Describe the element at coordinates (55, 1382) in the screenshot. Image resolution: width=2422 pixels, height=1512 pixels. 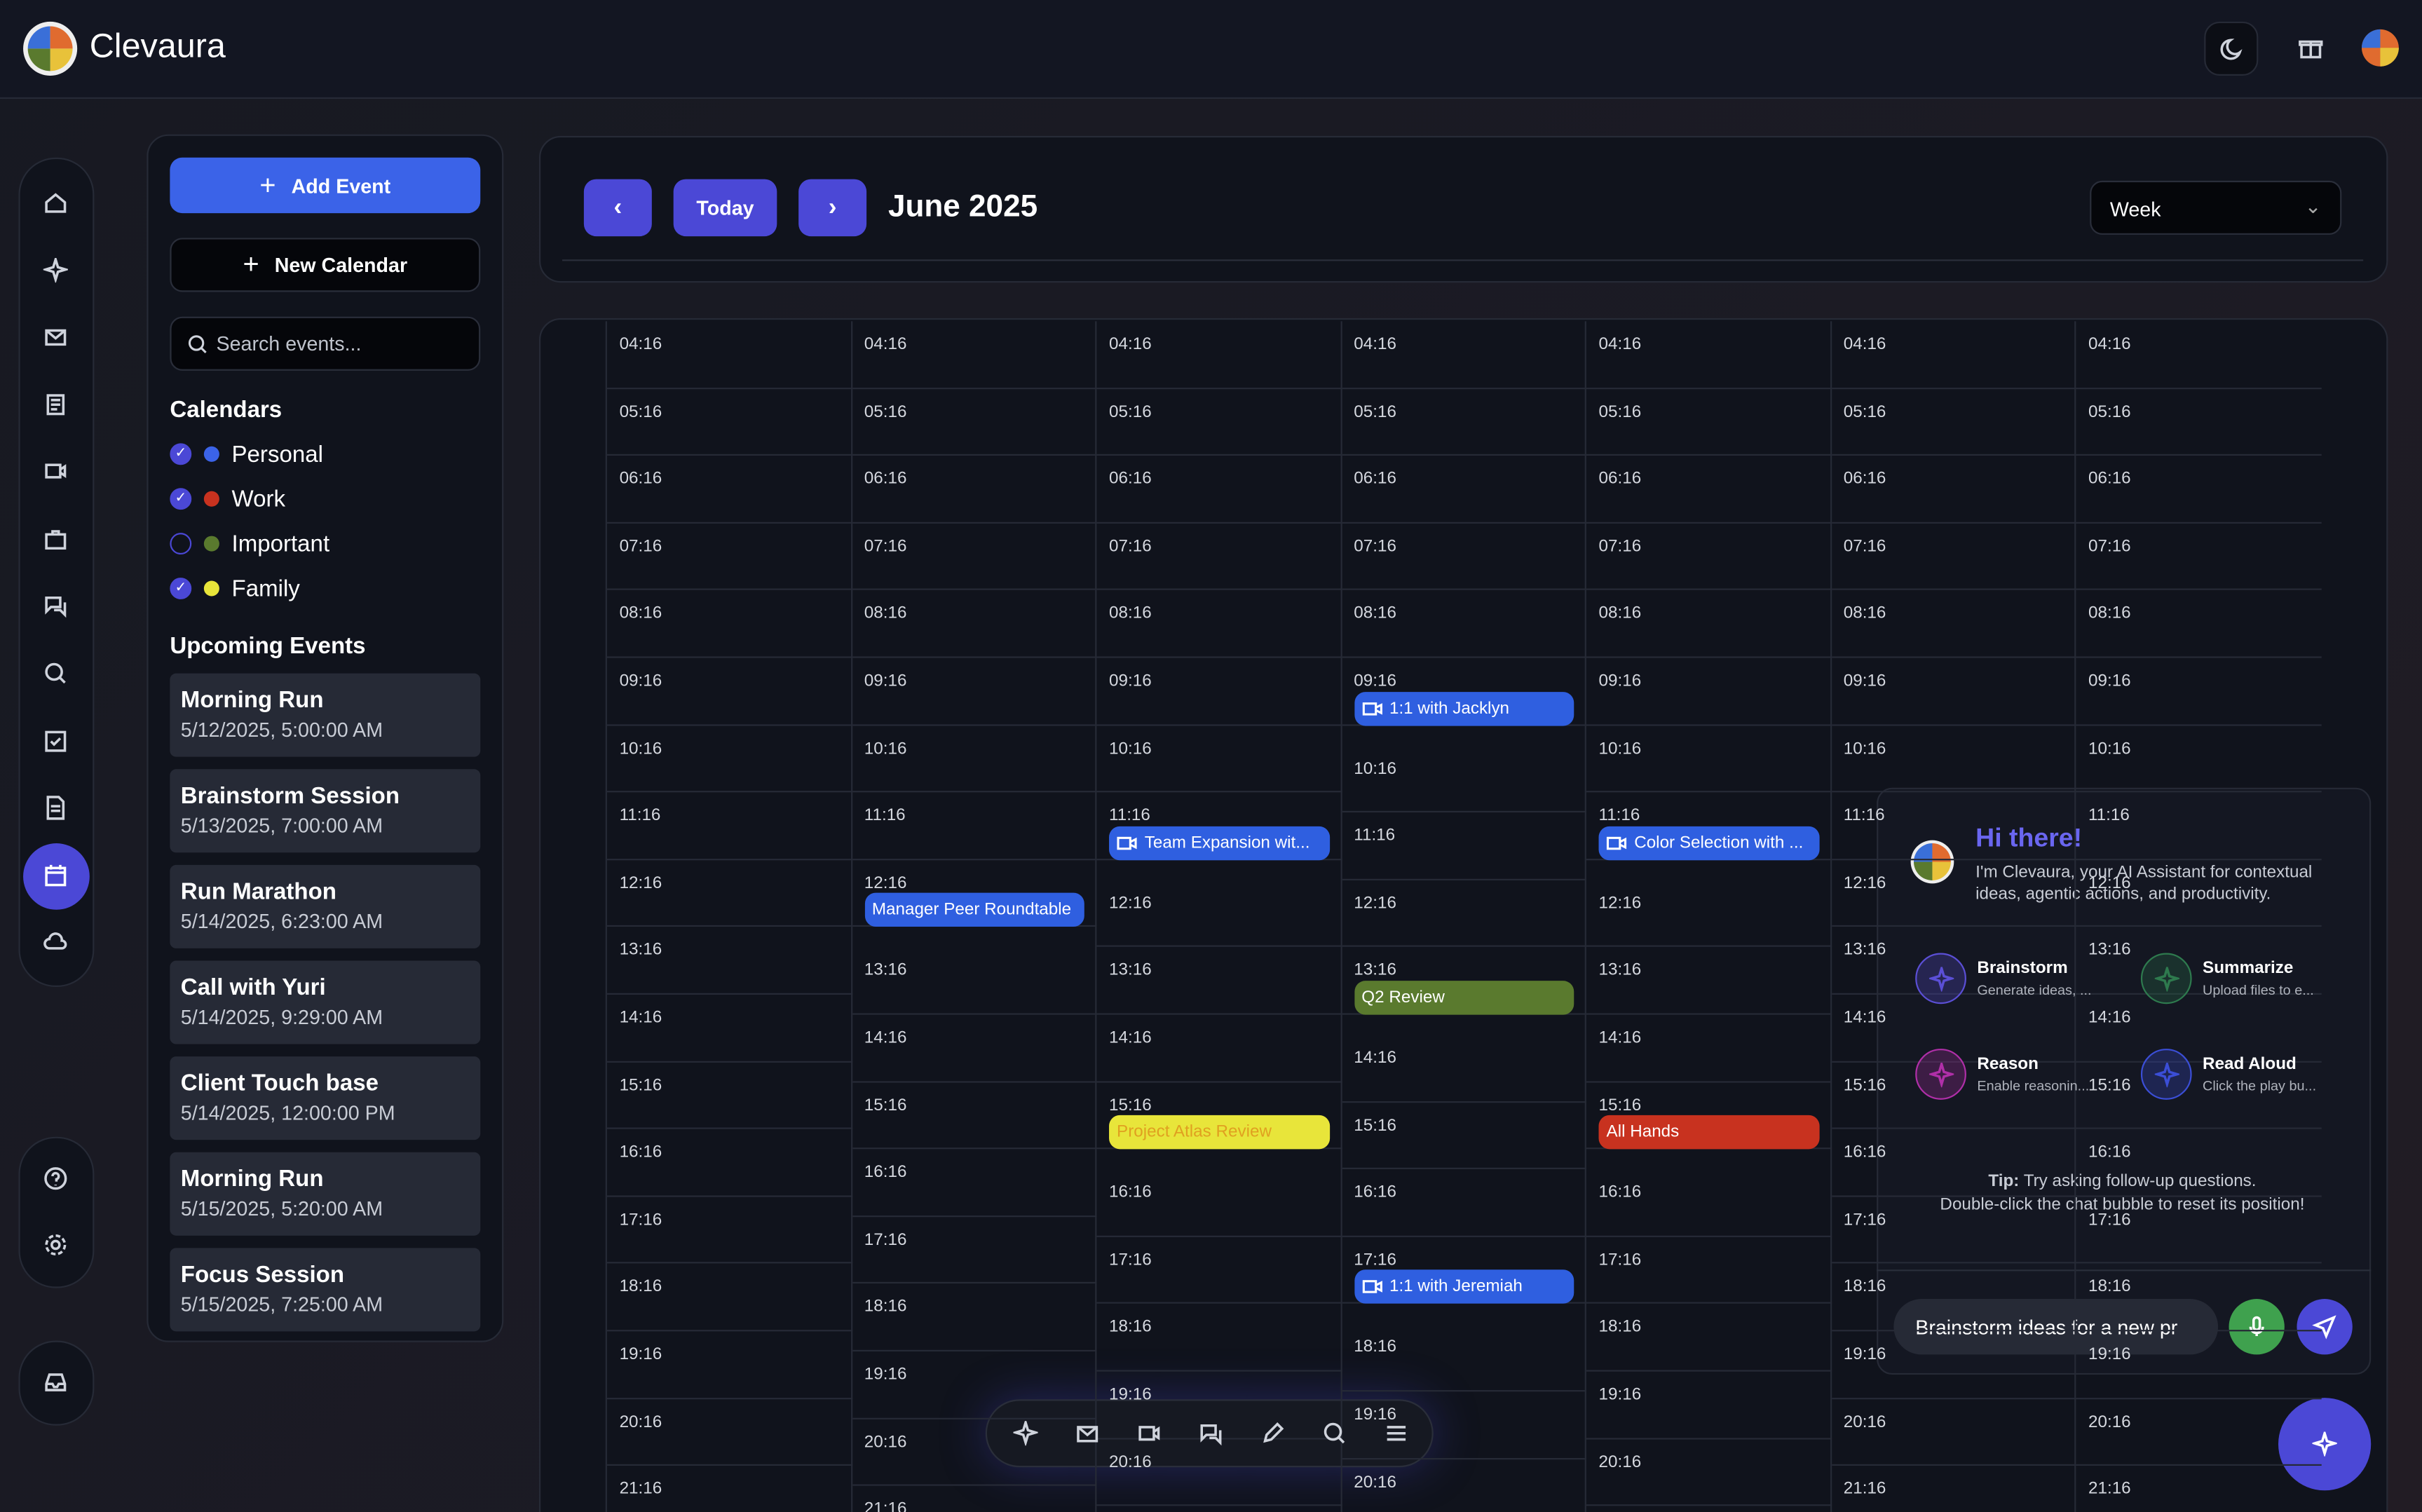
I see `inbox-icon` at that location.